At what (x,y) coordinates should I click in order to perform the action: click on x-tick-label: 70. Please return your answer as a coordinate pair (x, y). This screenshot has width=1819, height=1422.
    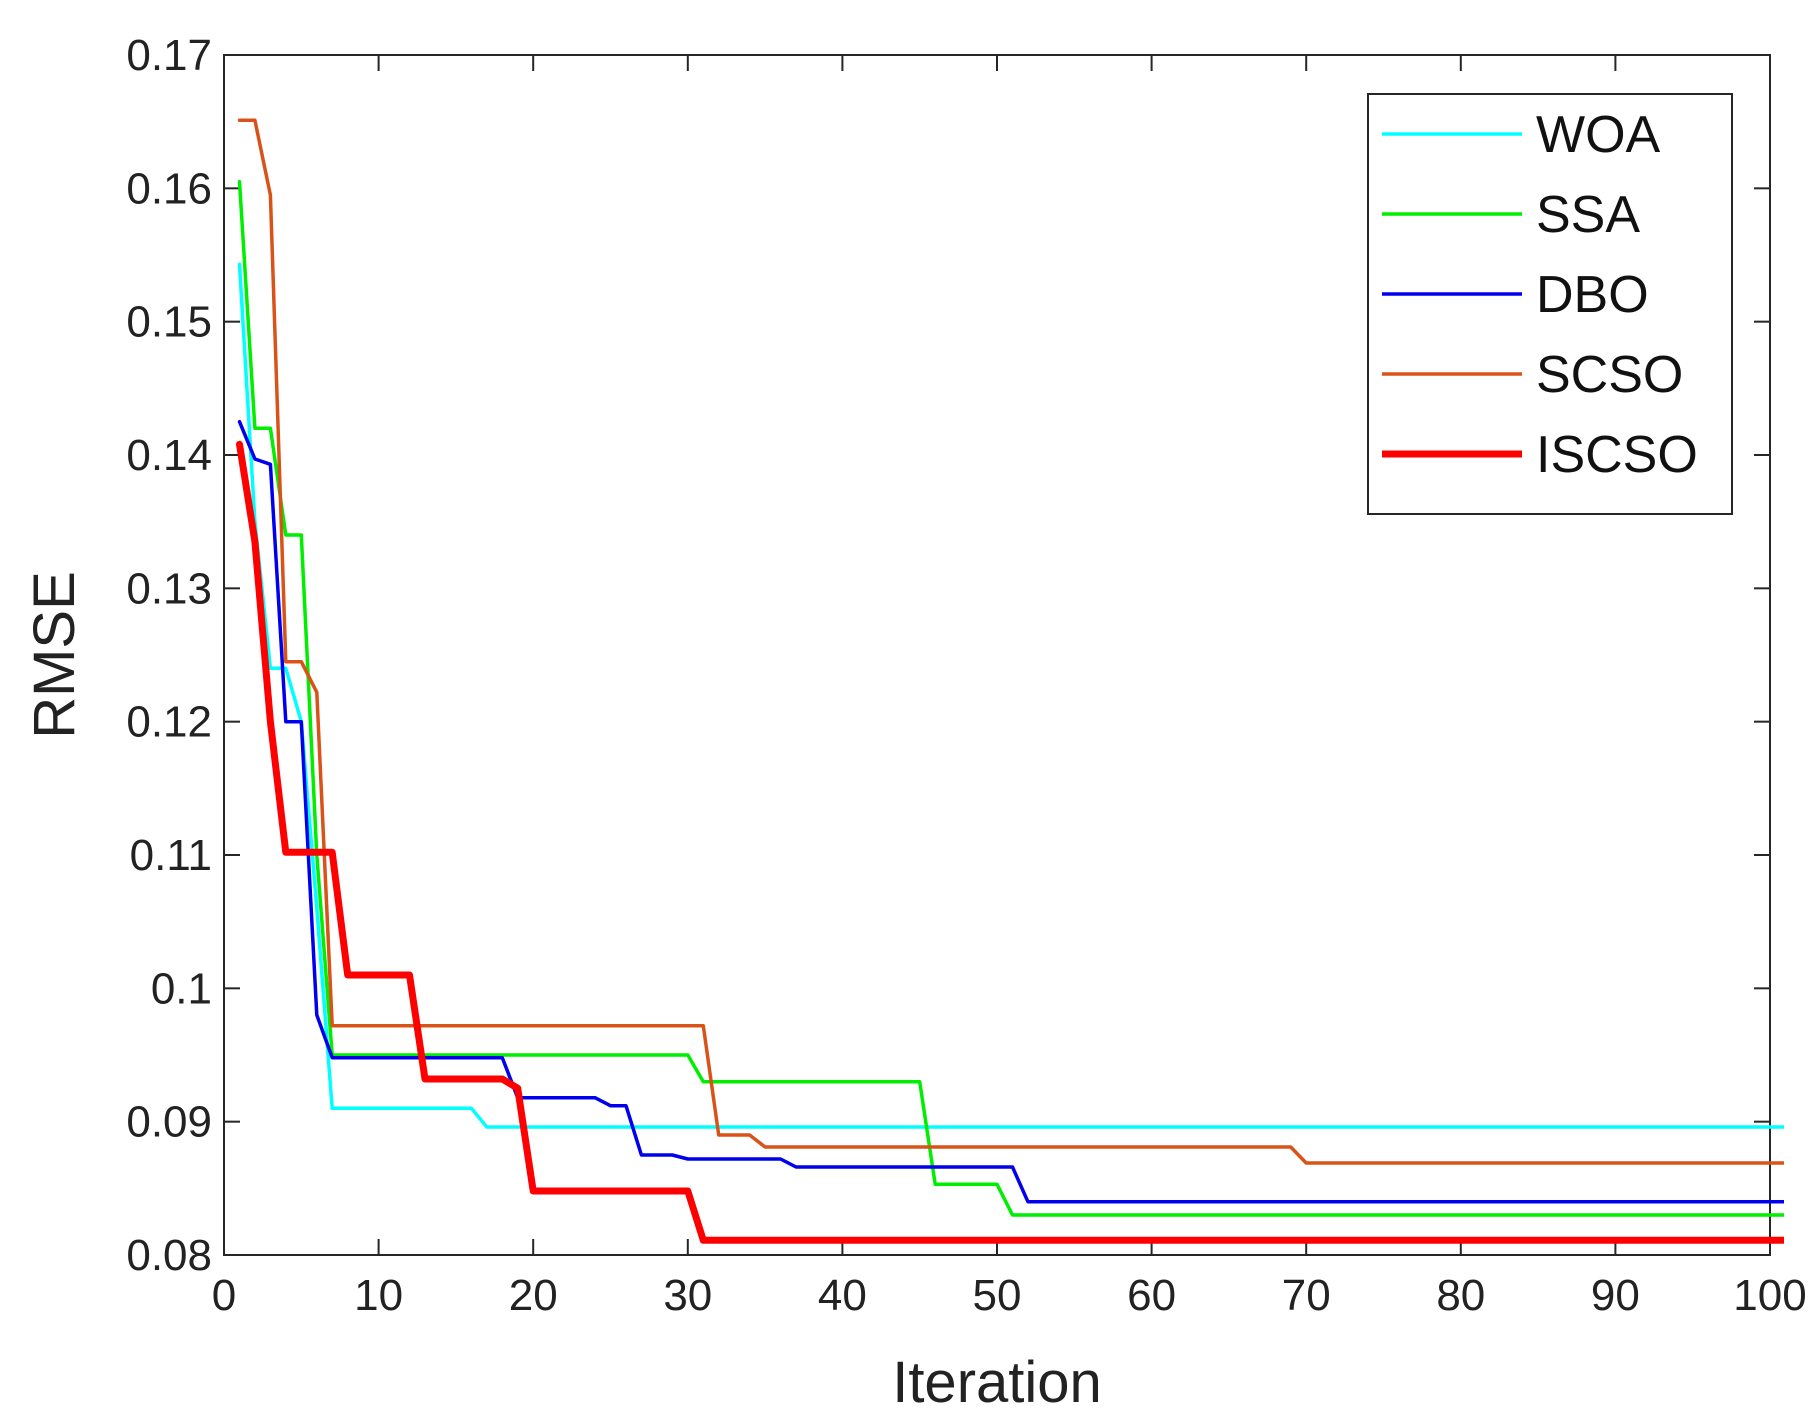
    Looking at the image, I should click on (1306, 1295).